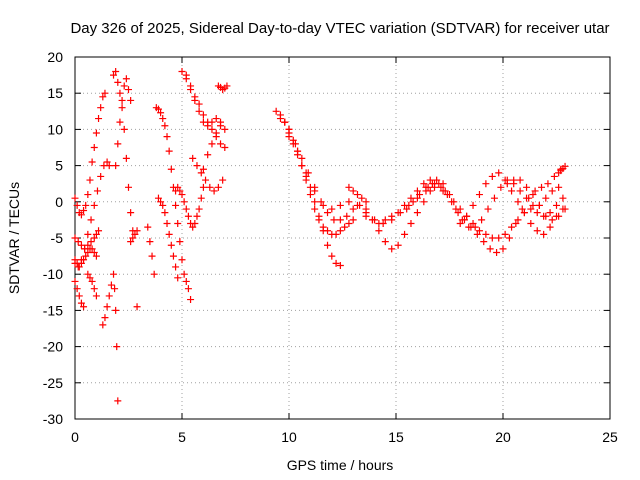 The image size is (640, 480). I want to click on series-s7, so click(110, 337).